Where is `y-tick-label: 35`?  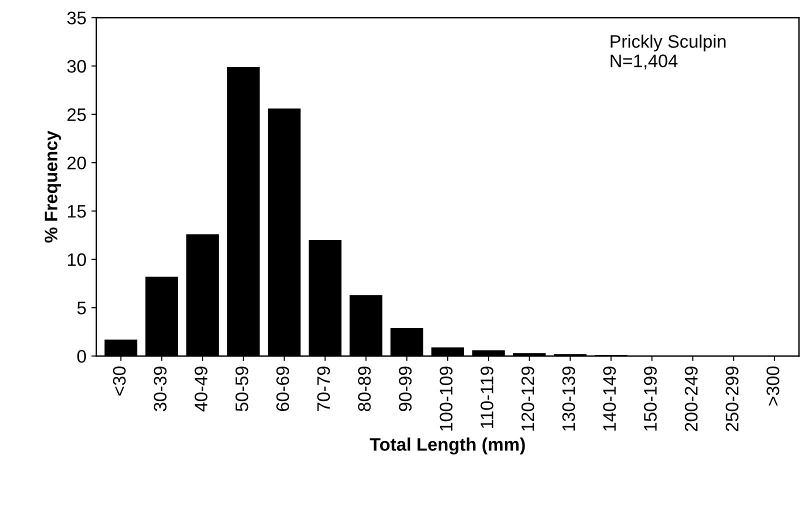
y-tick-label: 35 is located at coordinates (76, 18).